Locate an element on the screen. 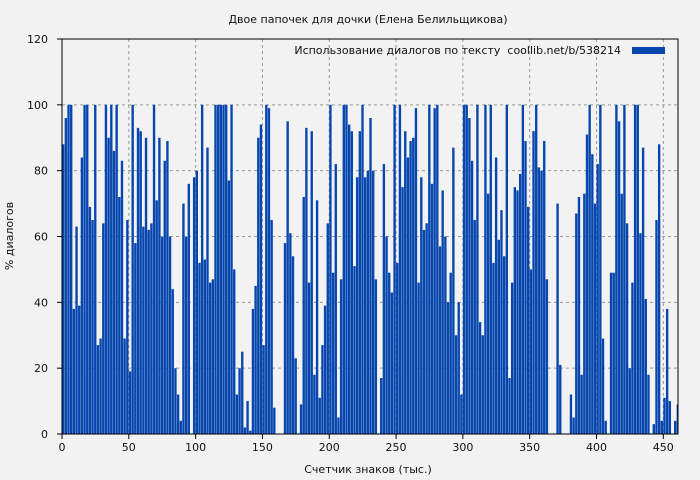 This screenshot has width=700, height=480. x-tick-label: 50 is located at coordinates (129, 447).